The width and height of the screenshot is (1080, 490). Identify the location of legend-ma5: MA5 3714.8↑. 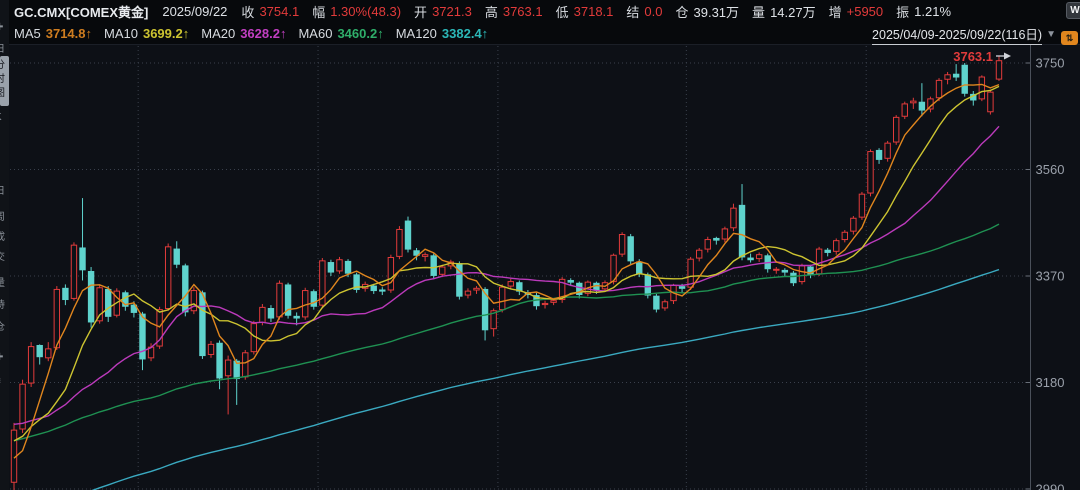
(53, 33).